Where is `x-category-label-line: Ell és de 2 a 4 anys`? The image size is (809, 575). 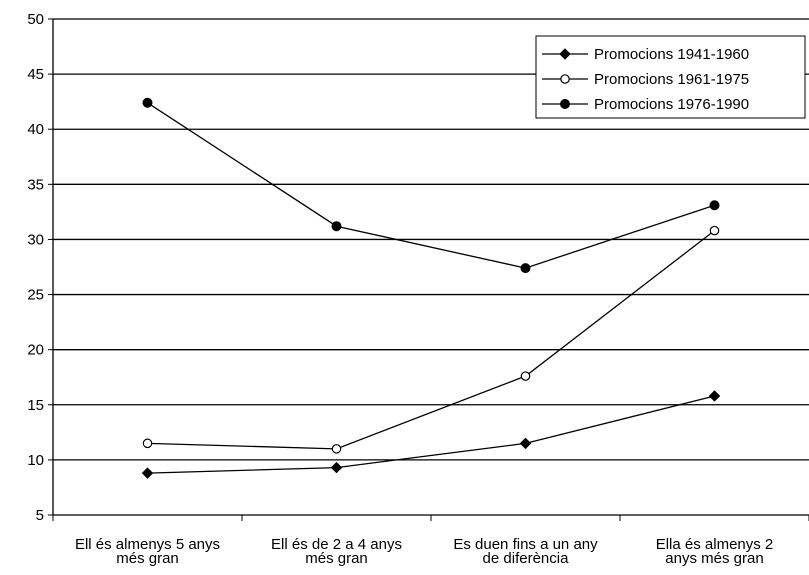 x-category-label-line: Ell és de 2 a 4 anys is located at coordinates (336, 544).